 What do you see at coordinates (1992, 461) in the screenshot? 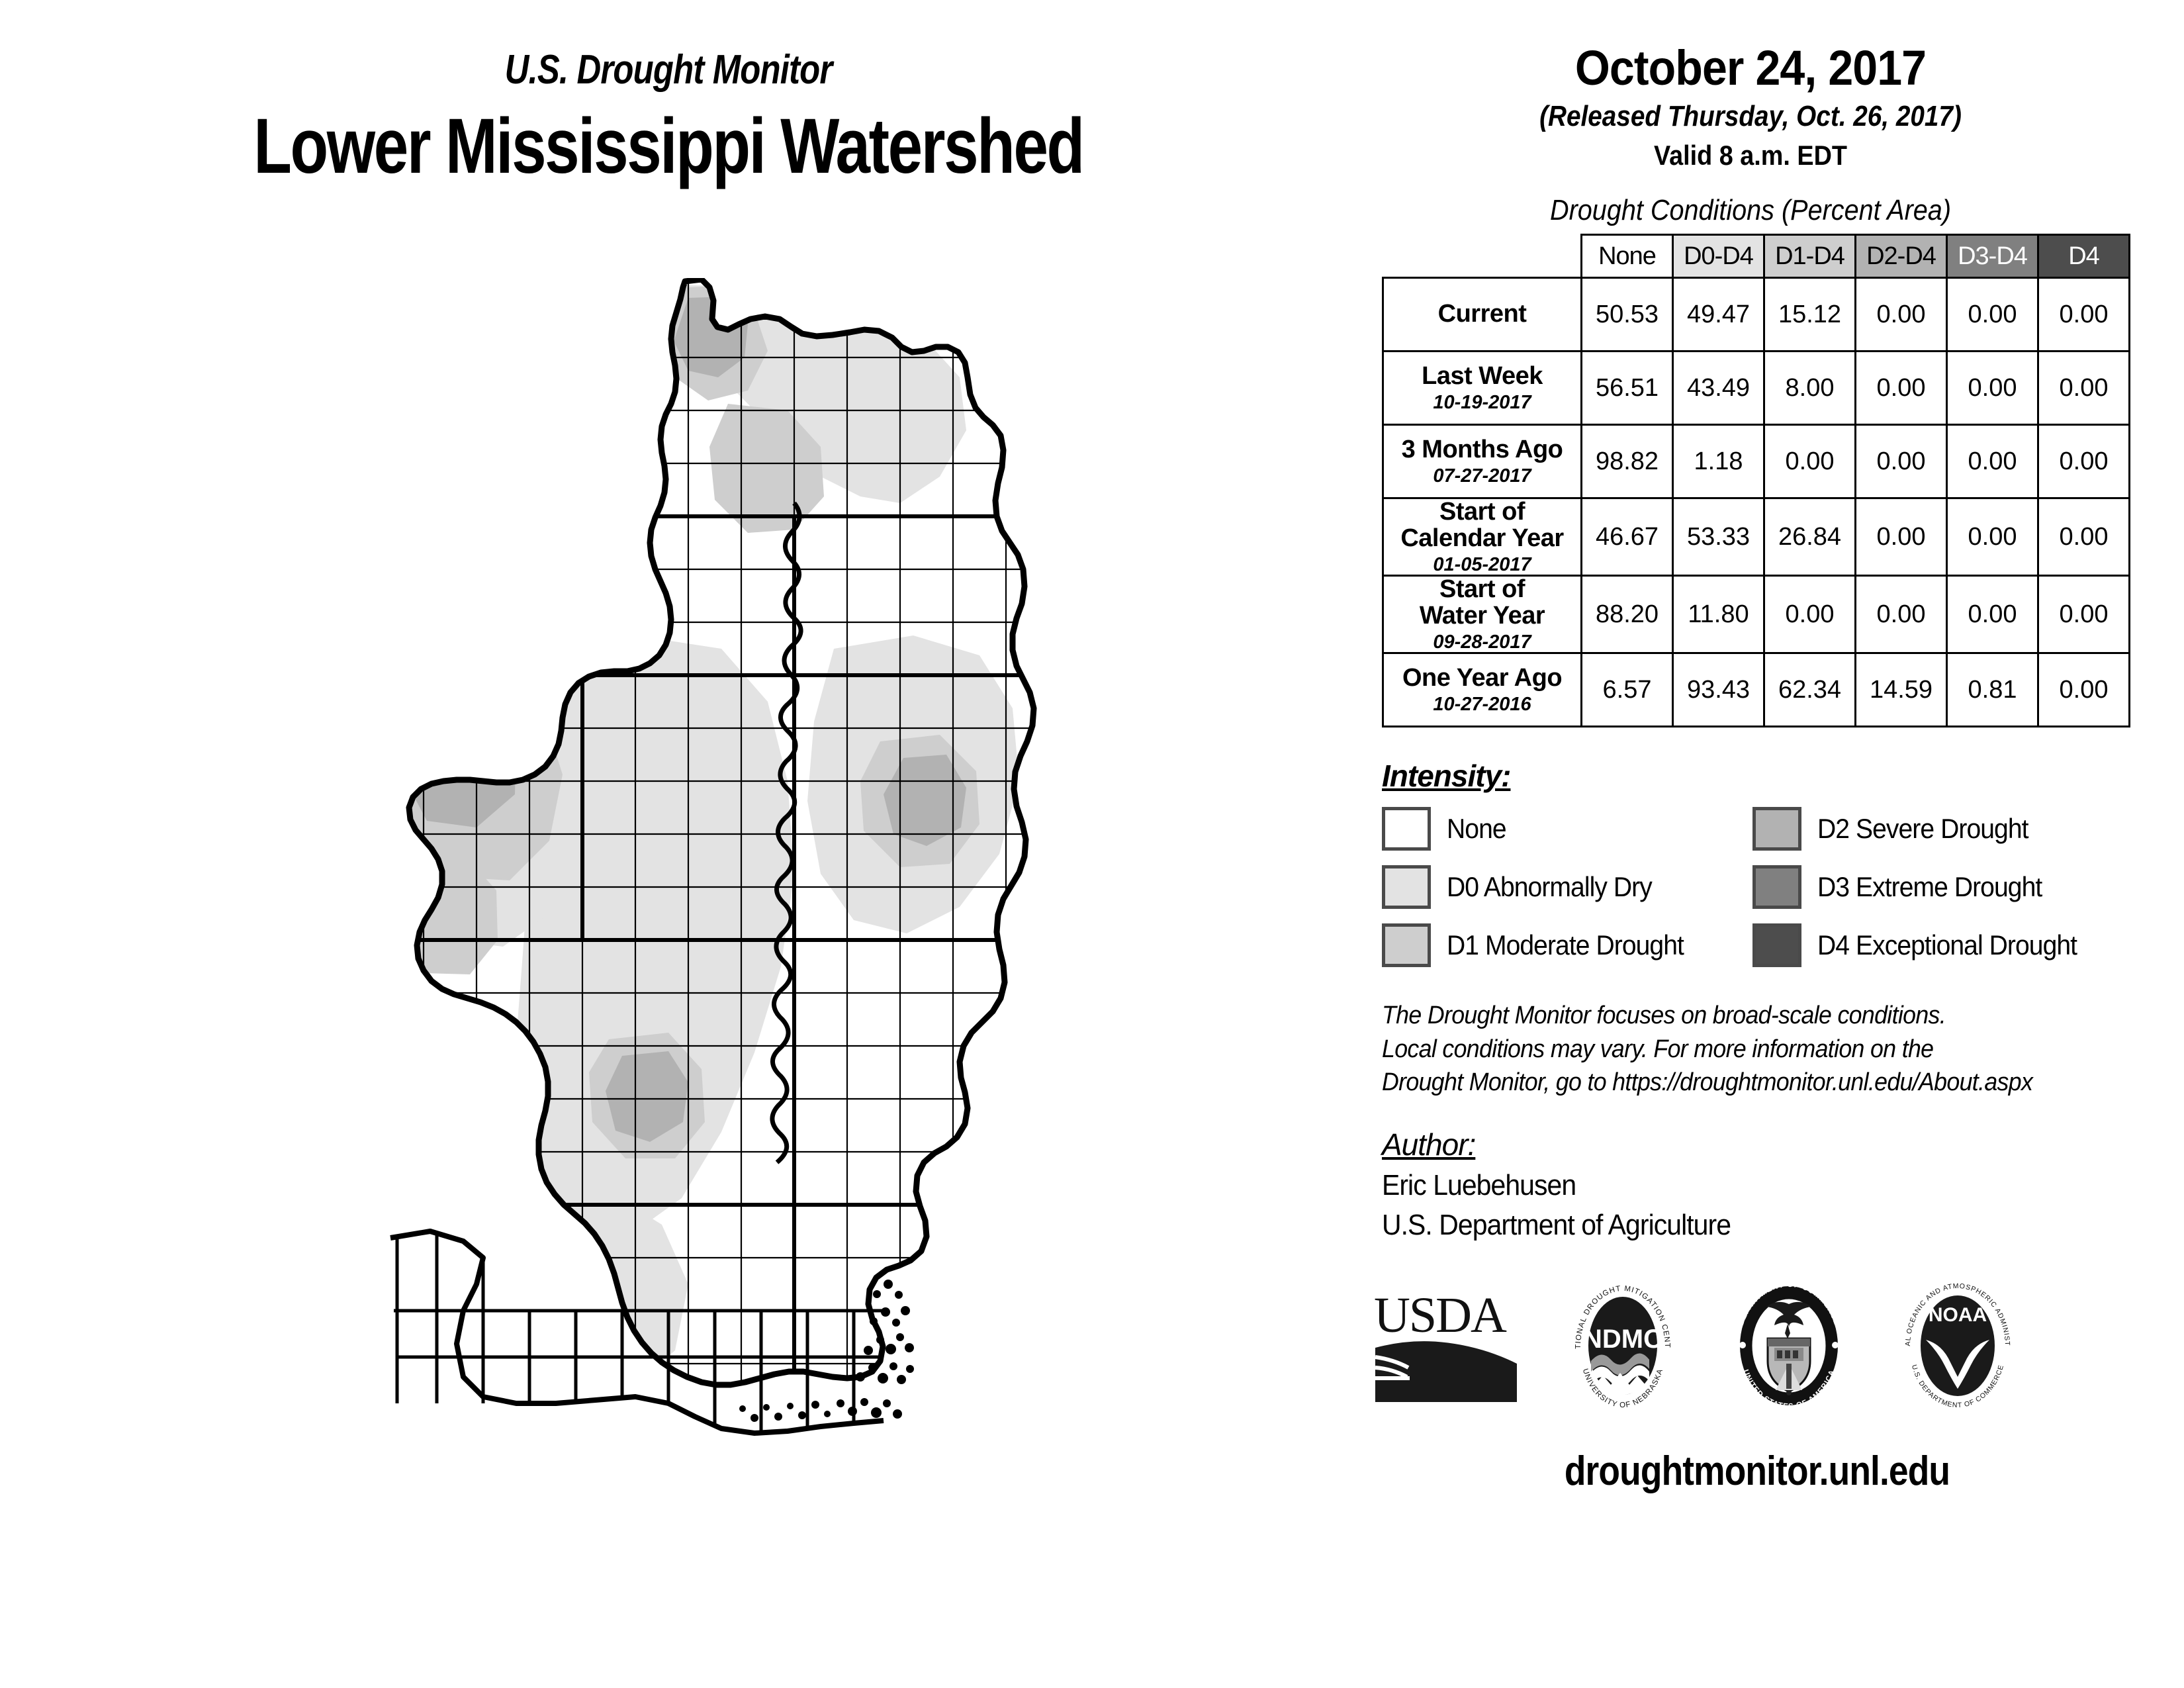
I see `cell-3months-d3d4: 0.00` at bounding box center [1992, 461].